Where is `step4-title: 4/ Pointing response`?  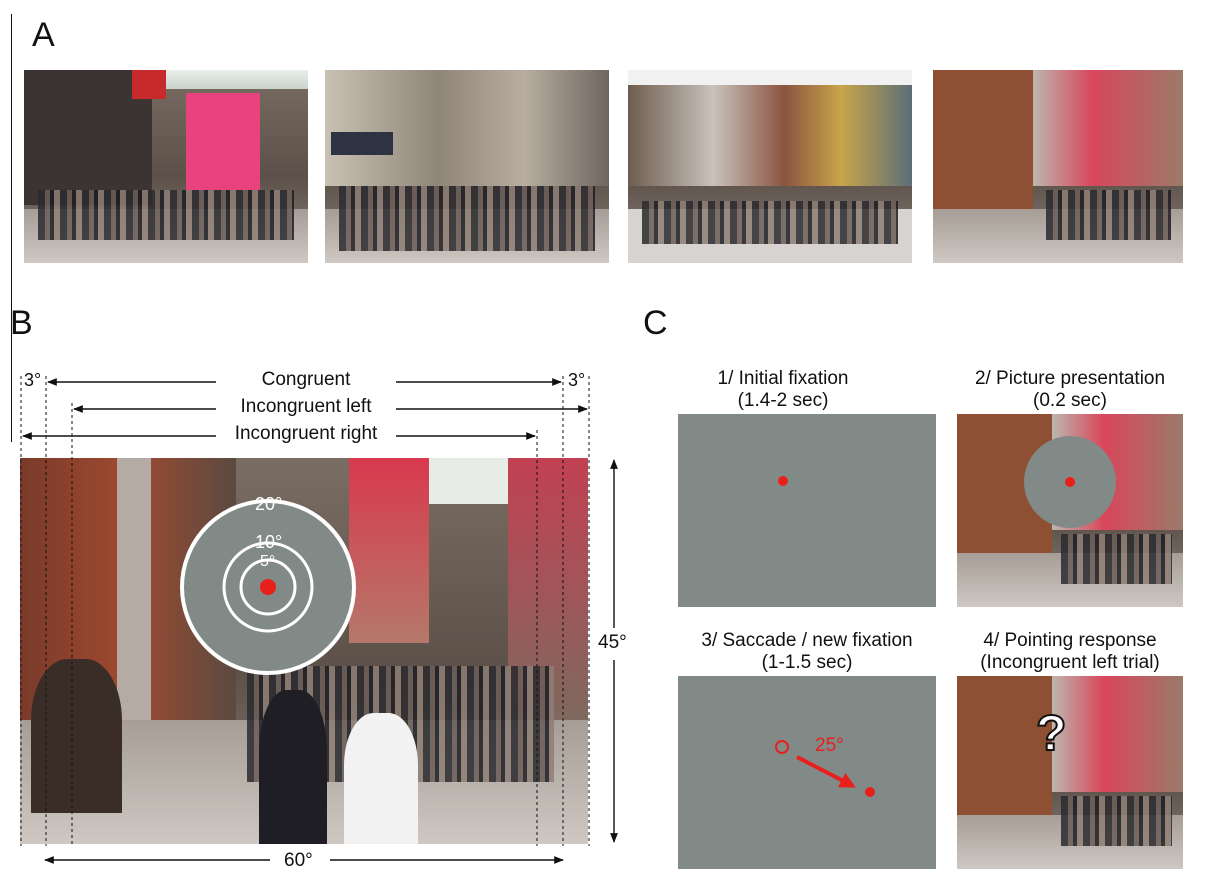 step4-title: 4/ Pointing response is located at coordinates (1070, 640).